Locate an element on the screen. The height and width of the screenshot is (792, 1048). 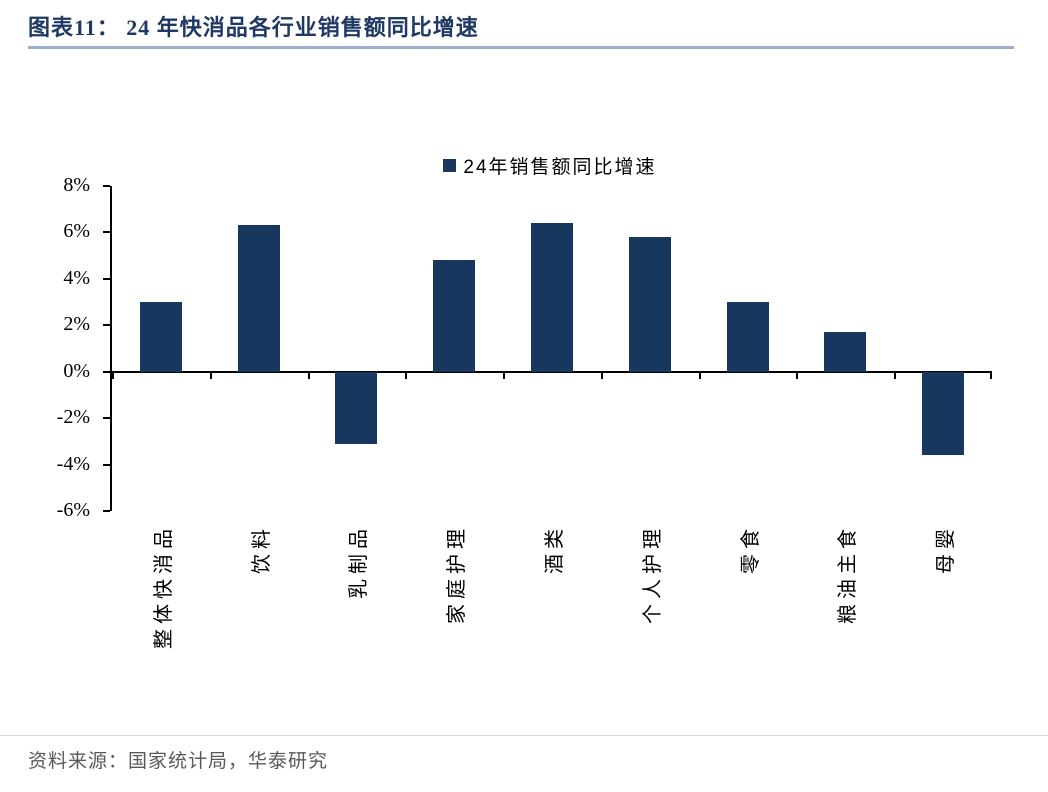
x-axis-line is located at coordinates (552, 371).